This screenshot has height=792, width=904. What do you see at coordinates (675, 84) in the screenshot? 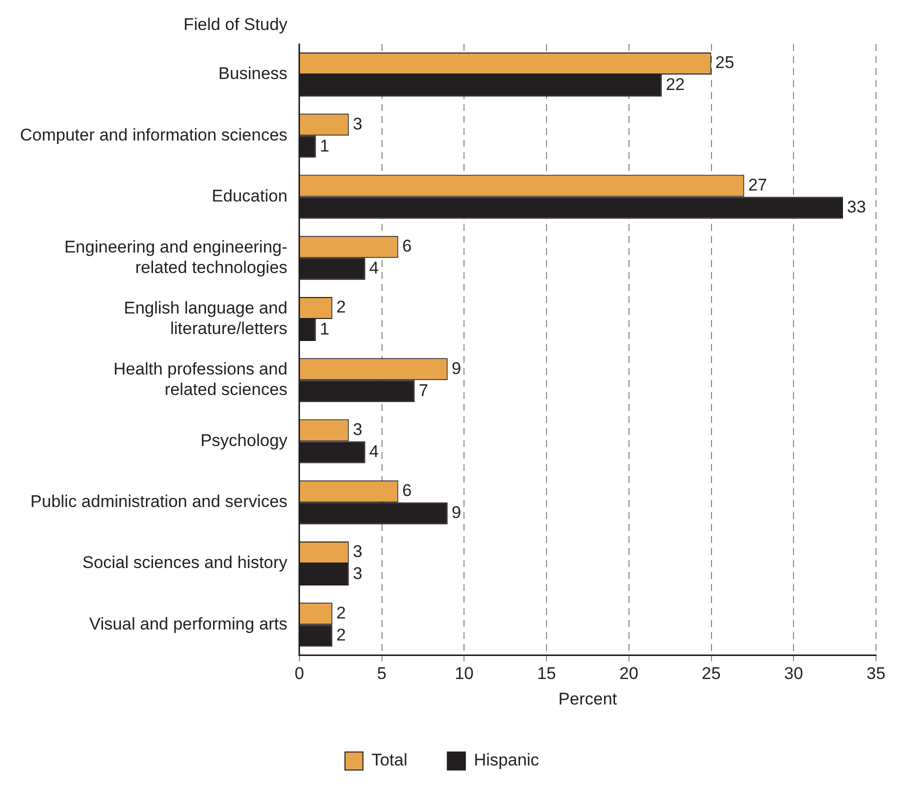
I see `data-label: 22` at bounding box center [675, 84].